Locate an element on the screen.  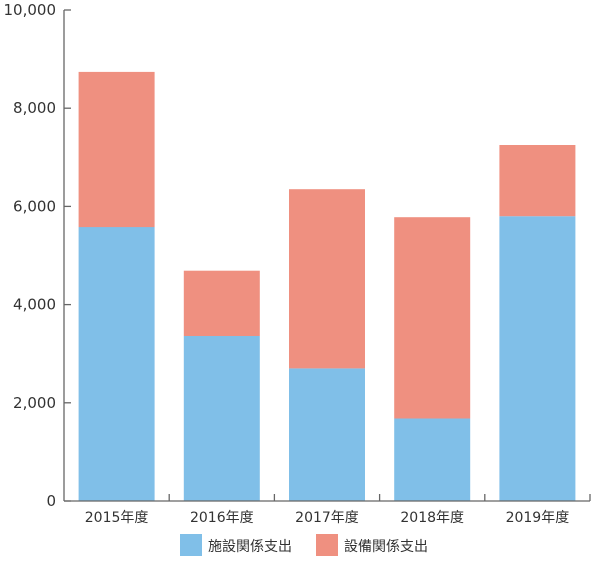
legend-swatch-facility is located at coordinates (191, 545).